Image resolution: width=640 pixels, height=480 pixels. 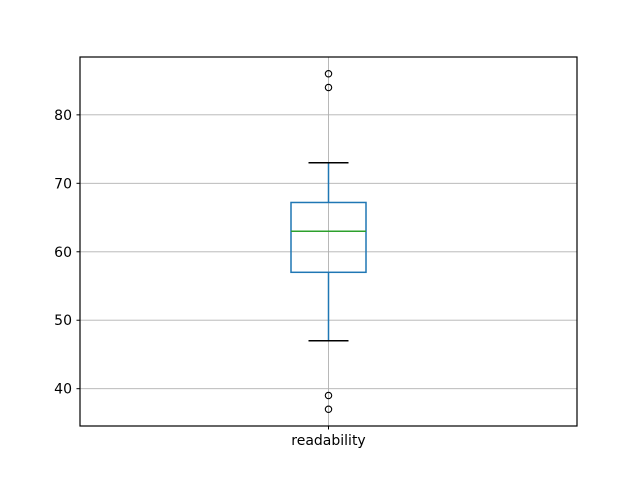 I want to click on y-tick-label: 80, so click(x=63, y=116).